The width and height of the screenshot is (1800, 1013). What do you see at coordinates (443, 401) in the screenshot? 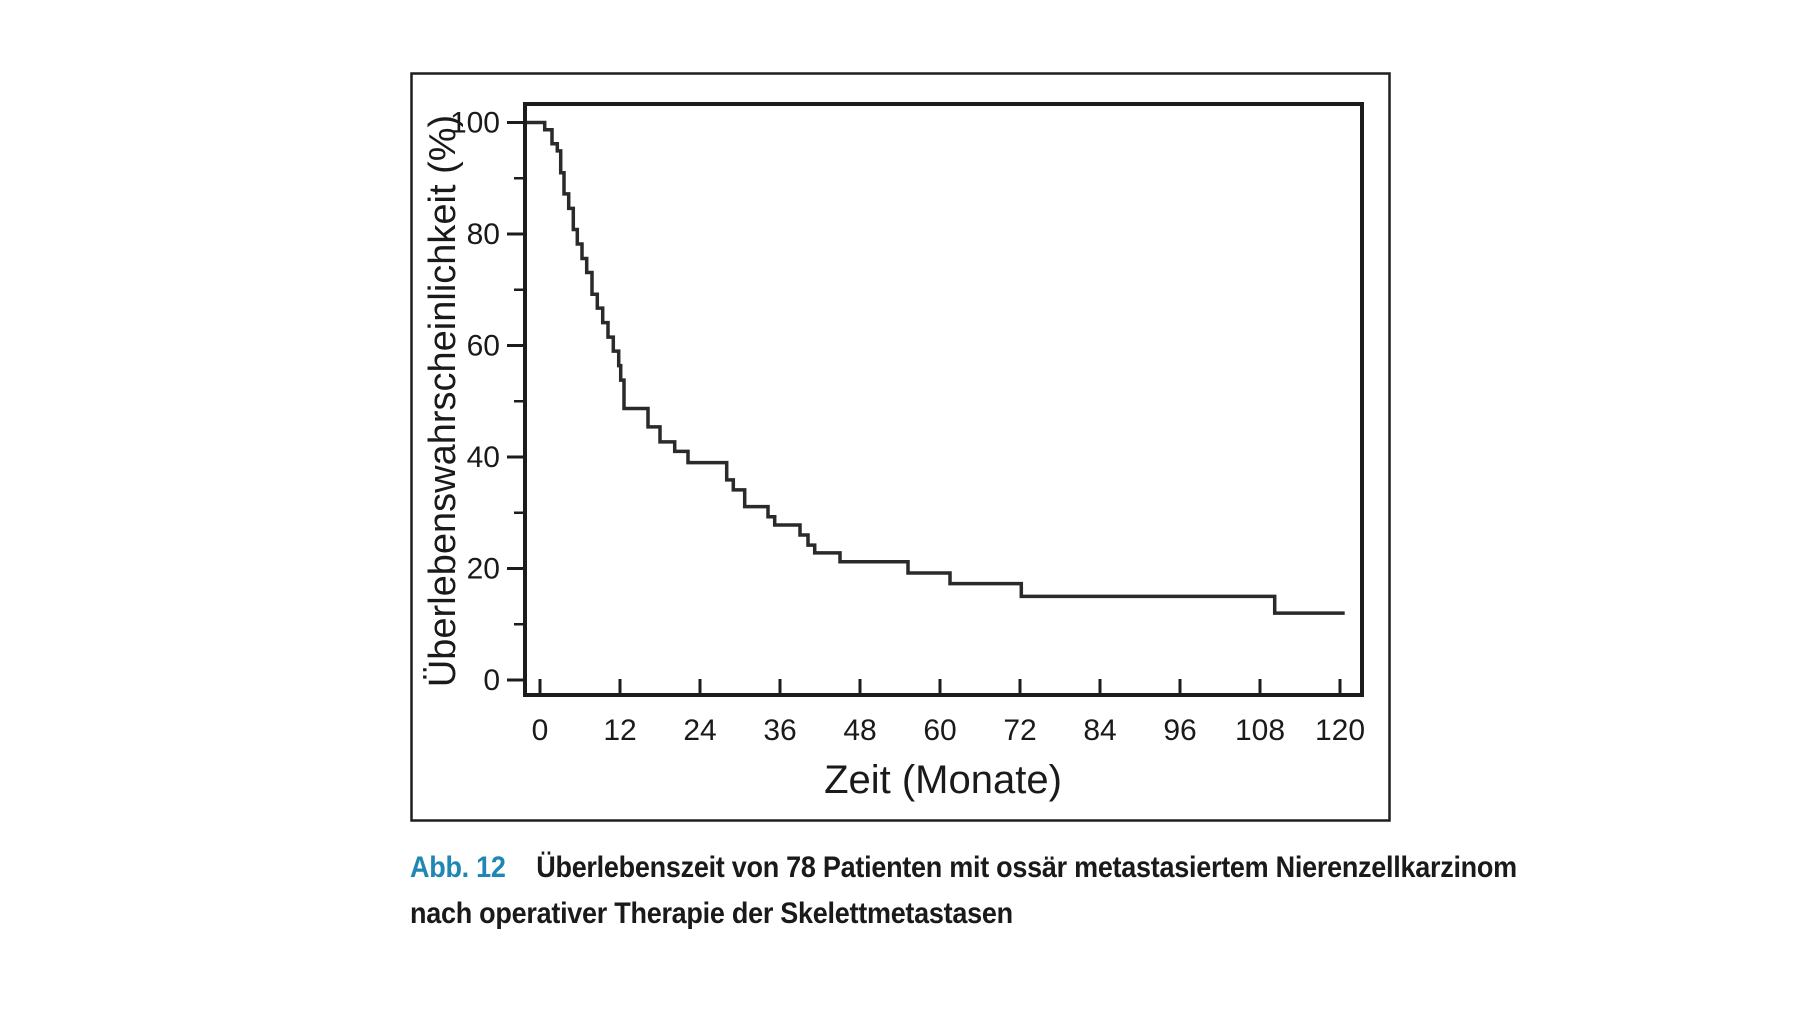
I see `y-axis-title: Überlebenswahrscheinlichkeit (%)` at bounding box center [443, 401].